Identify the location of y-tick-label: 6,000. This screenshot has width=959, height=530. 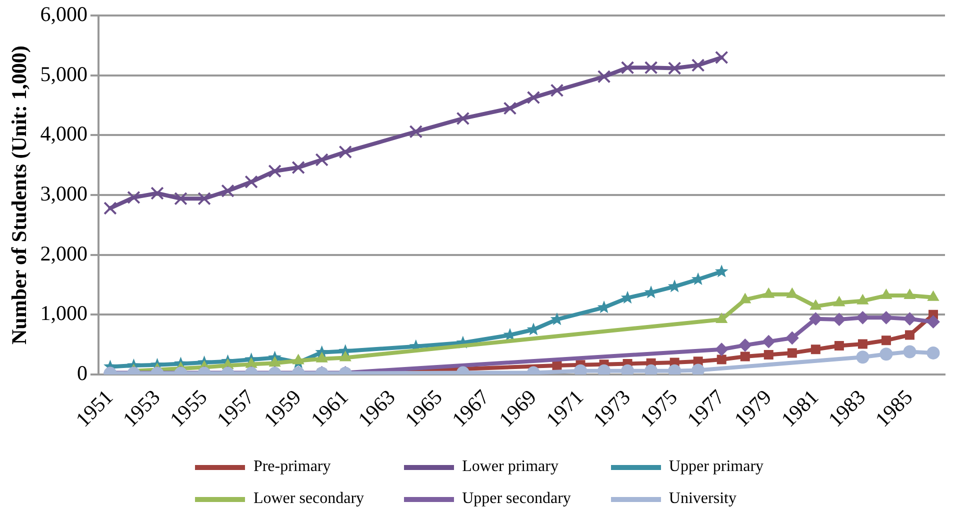
(64, 14).